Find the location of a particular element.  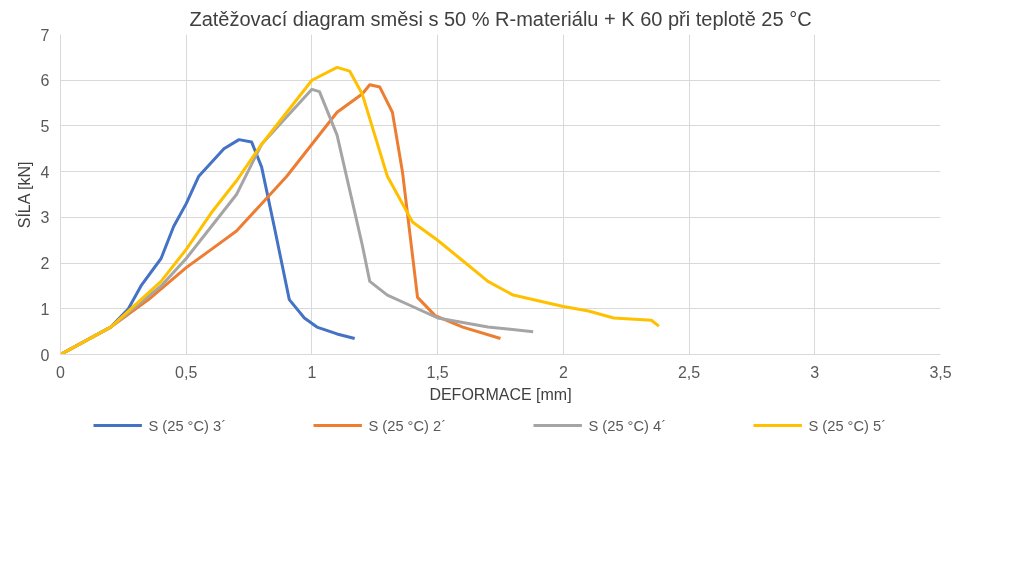

y-tick-label: 6 is located at coordinates (45, 81).